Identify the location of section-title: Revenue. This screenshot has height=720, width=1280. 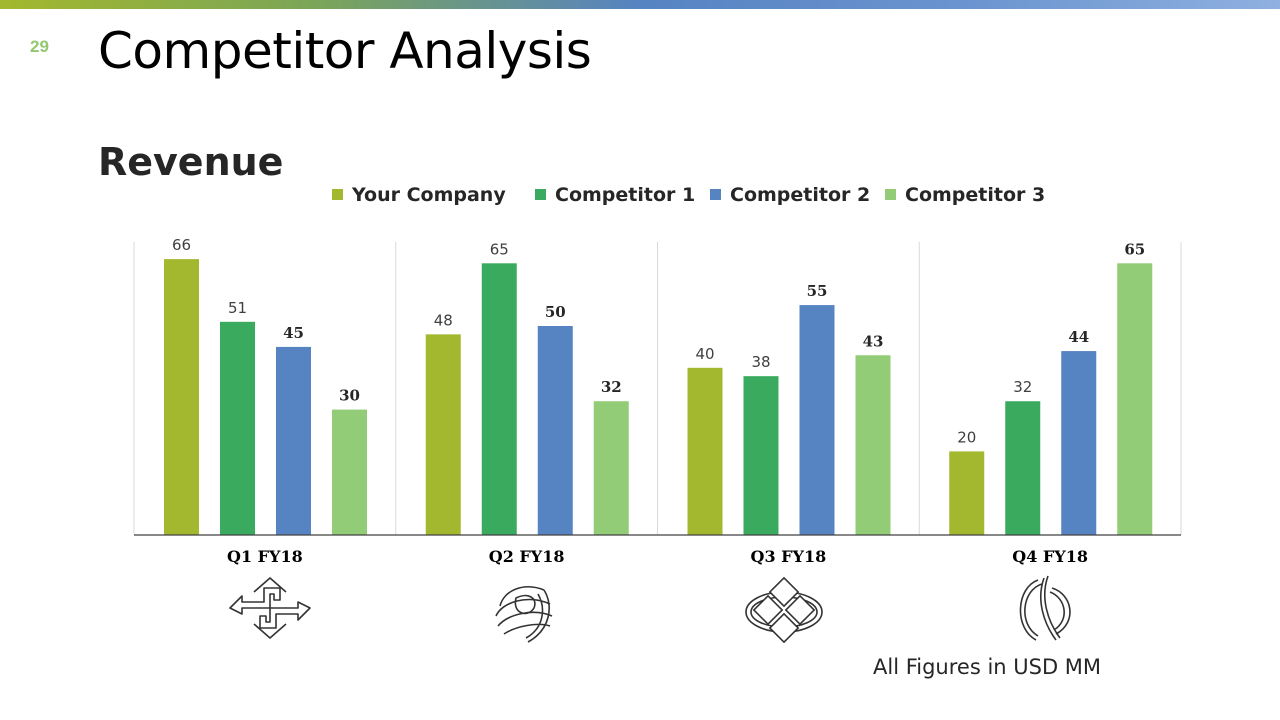
(191, 162).